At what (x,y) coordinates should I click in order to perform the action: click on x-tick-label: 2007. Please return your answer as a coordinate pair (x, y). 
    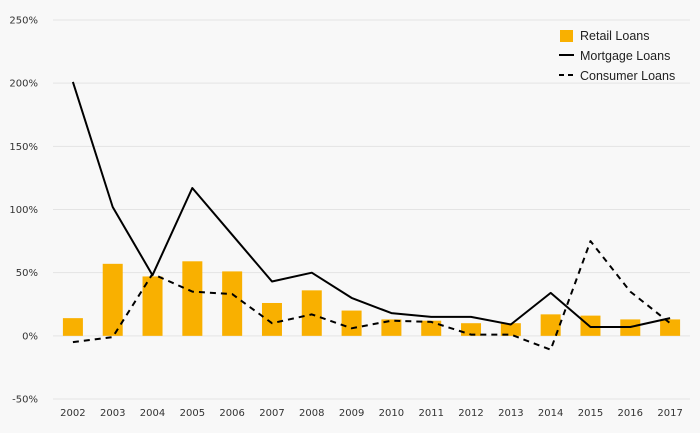
    Looking at the image, I should click on (271, 413).